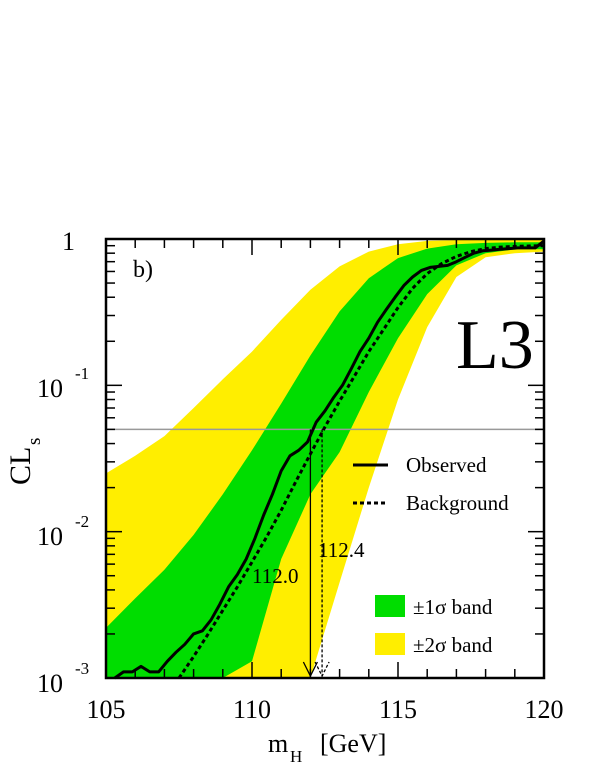  Describe the element at coordinates (353, 743) in the screenshot. I see `x-axis-unit: [GeV]` at that location.